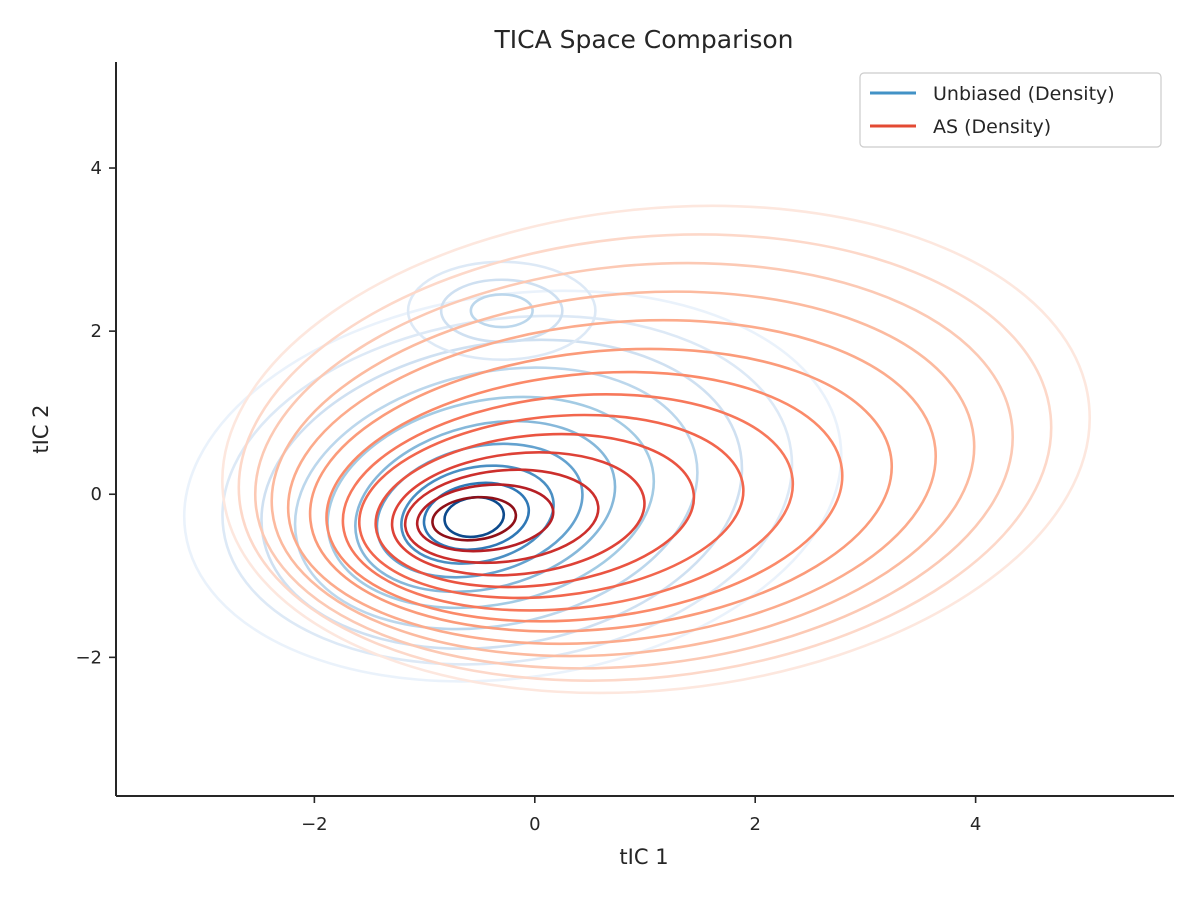  I want to click on x-tick-label: 2, so click(754, 824).